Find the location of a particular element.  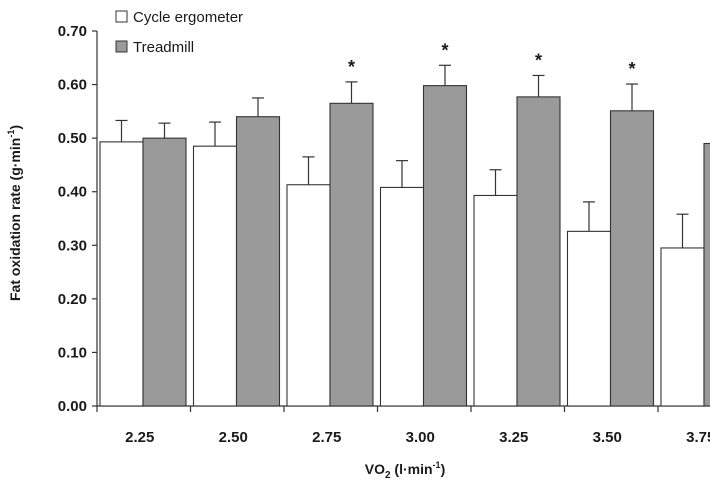

y-tick-label: 0.30 is located at coordinates (72, 245).